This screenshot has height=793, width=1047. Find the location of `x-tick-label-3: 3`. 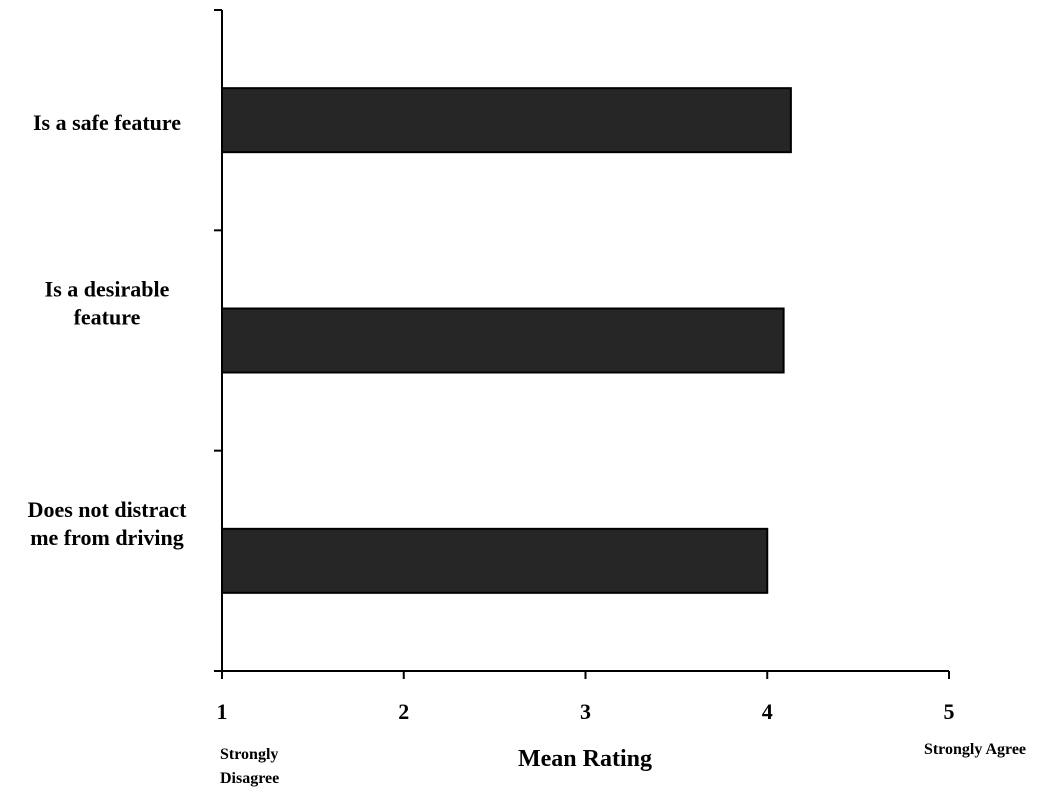

x-tick-label-3: 3 is located at coordinates (585, 711).